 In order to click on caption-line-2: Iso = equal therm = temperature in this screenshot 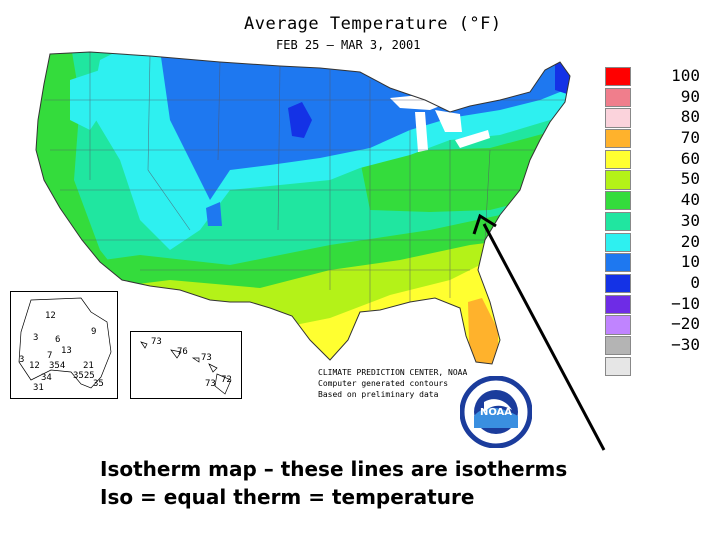, I will do `click(287, 497)`.